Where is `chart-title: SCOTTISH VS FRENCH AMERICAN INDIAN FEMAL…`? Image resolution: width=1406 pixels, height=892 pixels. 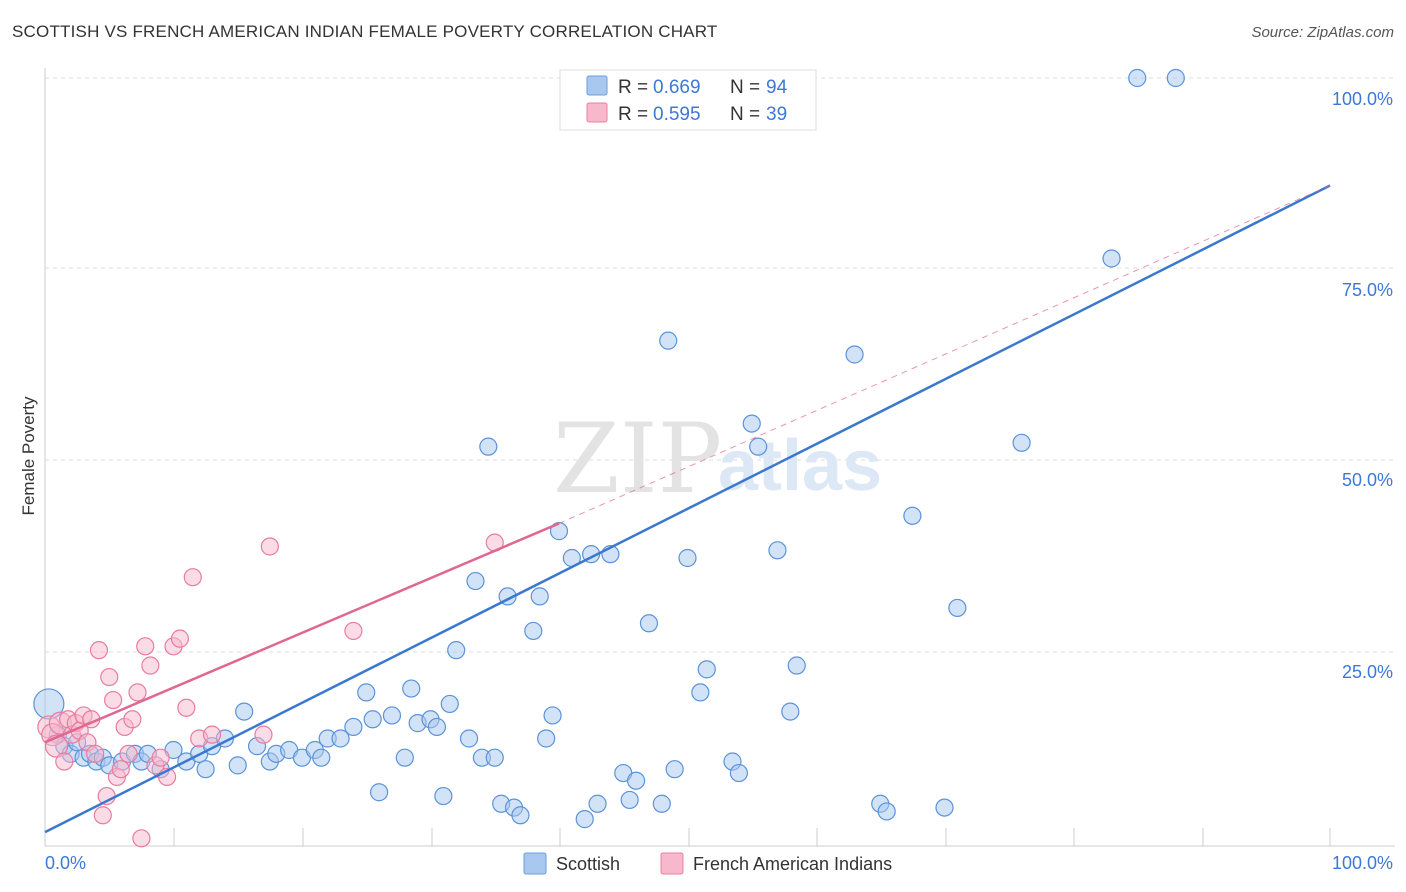
chart-title: SCOTTISH VS FRENCH AMERICAN INDIAN FEMAL… is located at coordinates (365, 31).